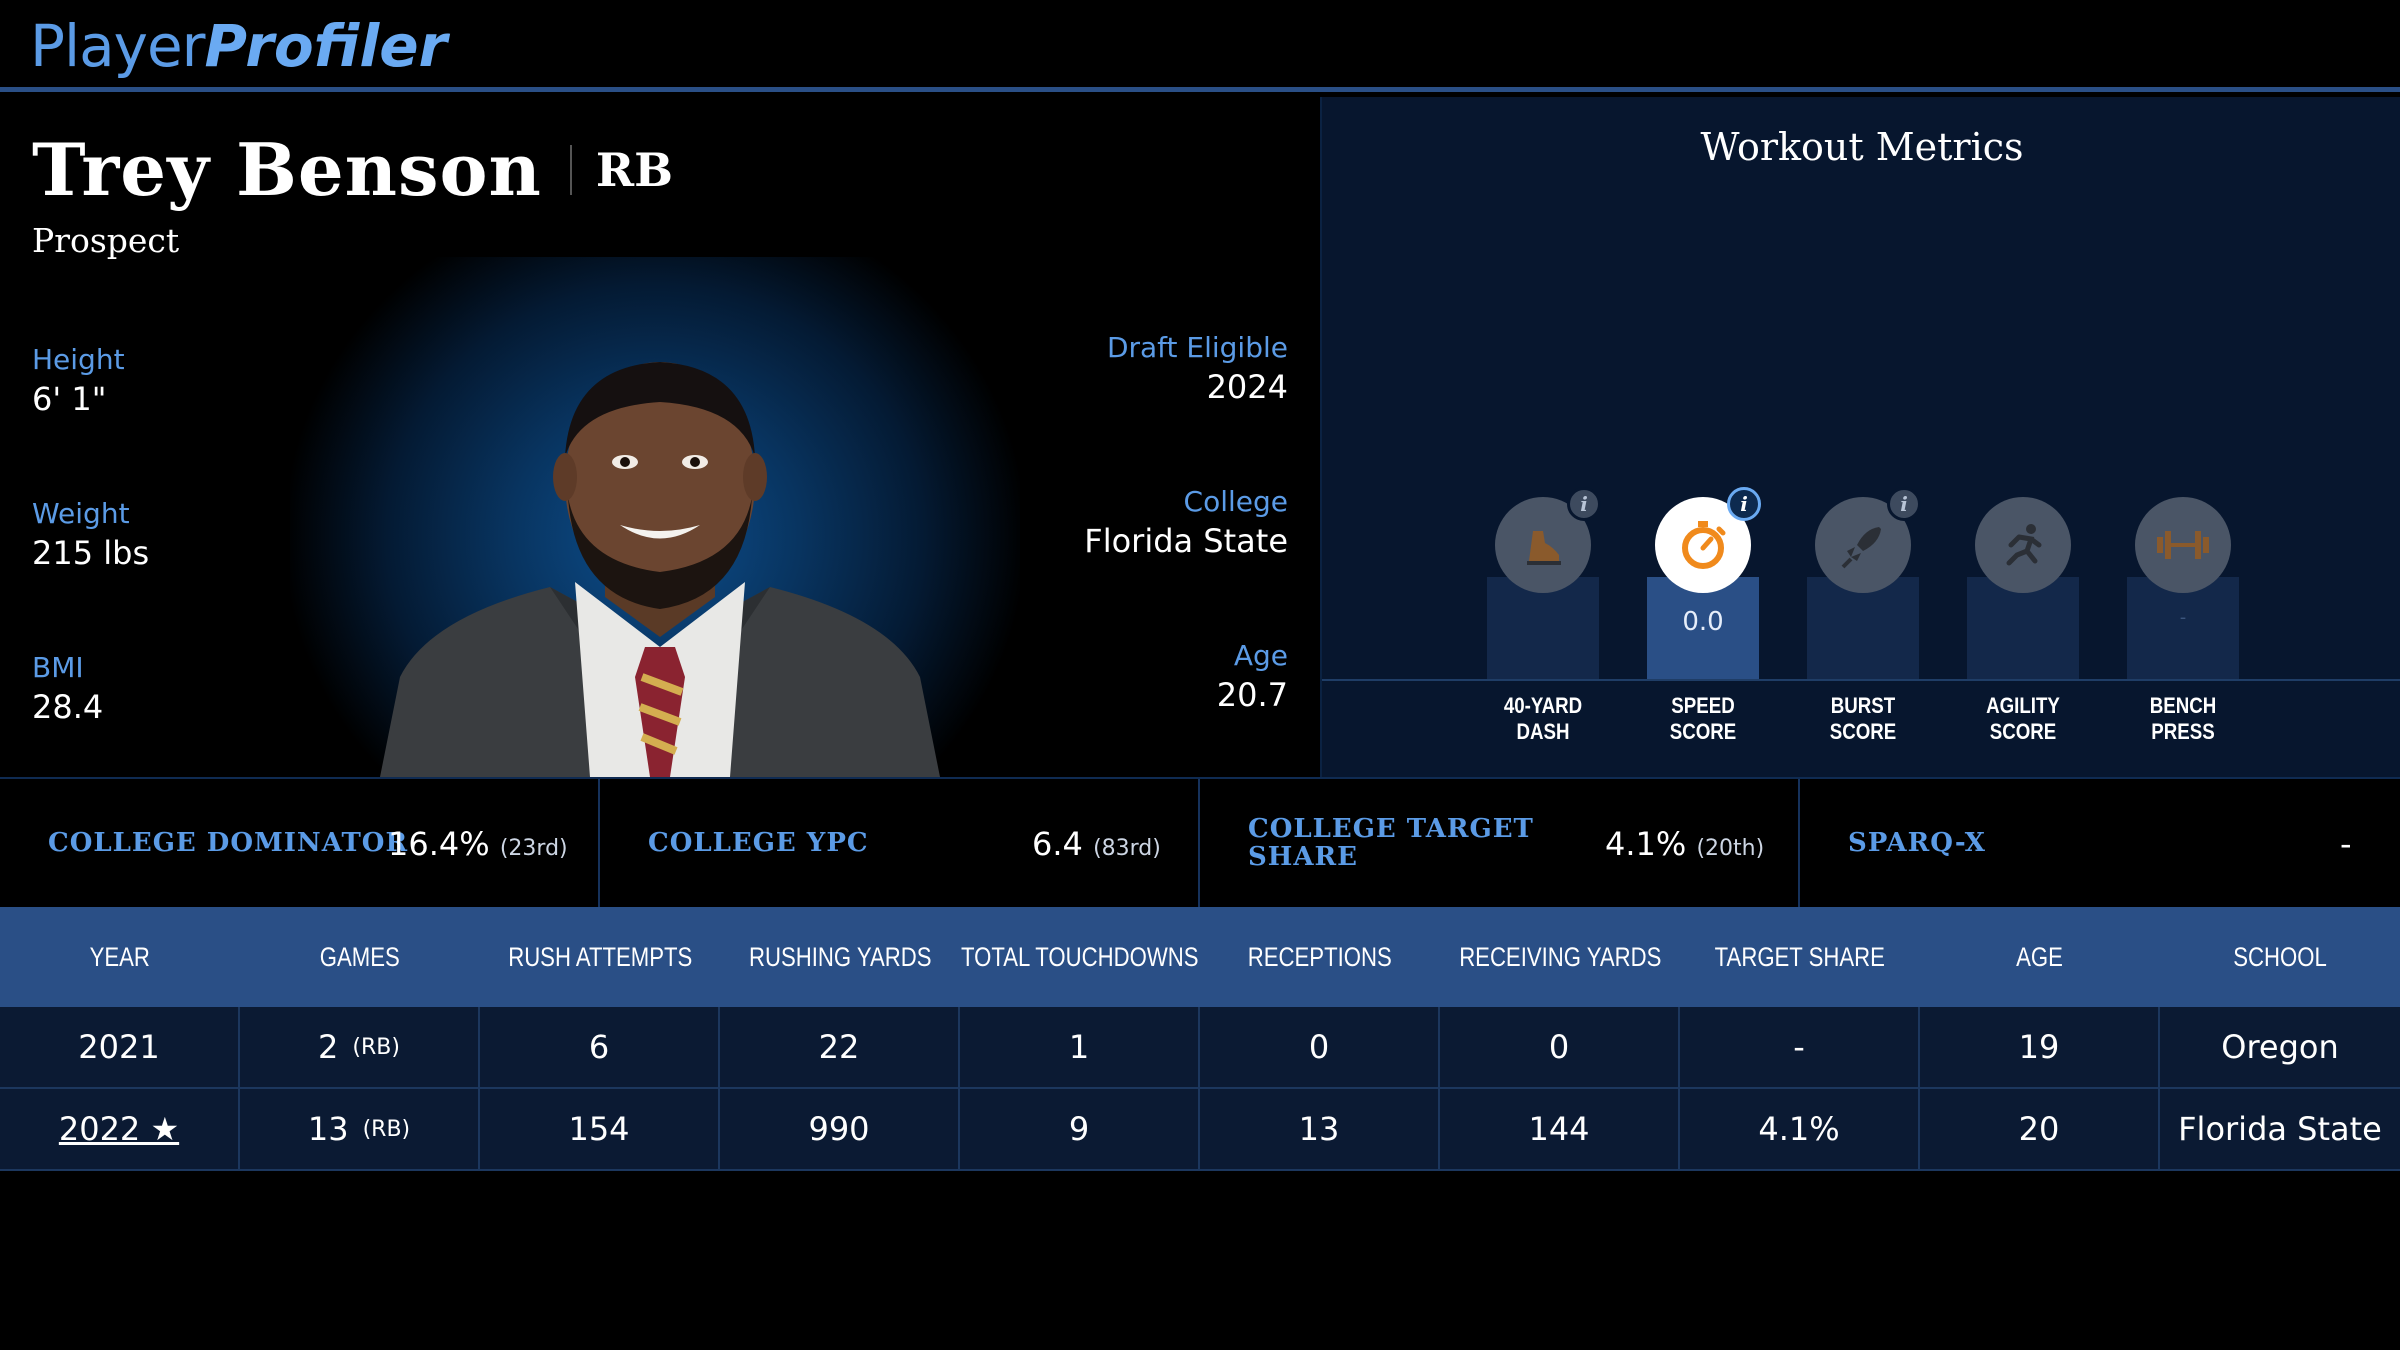 This screenshot has width=2400, height=1350. I want to click on draft-eligible-stat: Draft Eligible 2024, so click(1197, 368).